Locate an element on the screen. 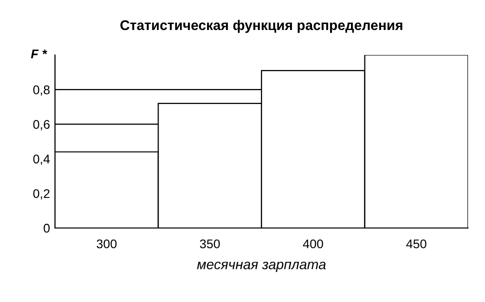  y-tick-label: 0,2 is located at coordinates (41, 194).